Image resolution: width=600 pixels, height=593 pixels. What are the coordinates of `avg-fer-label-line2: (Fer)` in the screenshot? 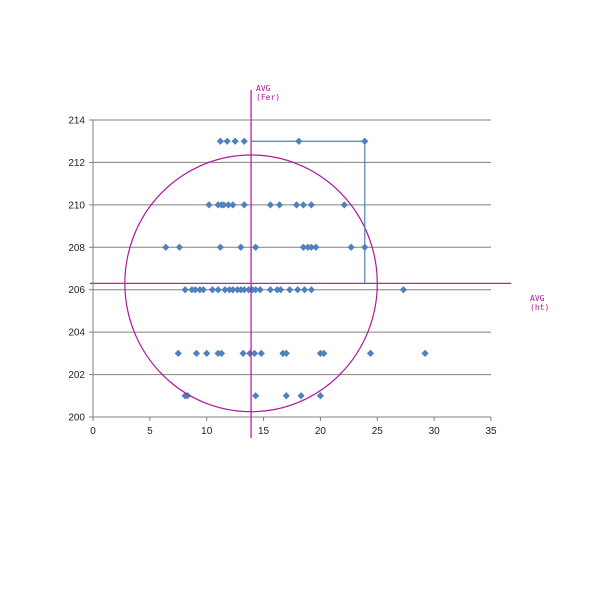 It's located at (268, 97).